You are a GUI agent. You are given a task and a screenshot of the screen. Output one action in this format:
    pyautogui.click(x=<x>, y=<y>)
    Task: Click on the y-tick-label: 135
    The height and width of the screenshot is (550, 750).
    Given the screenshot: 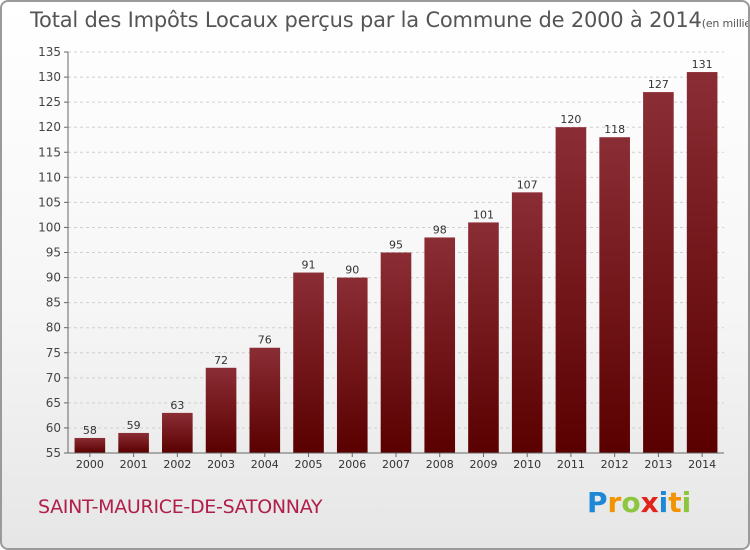 What is the action you would take?
    pyautogui.click(x=49, y=52)
    